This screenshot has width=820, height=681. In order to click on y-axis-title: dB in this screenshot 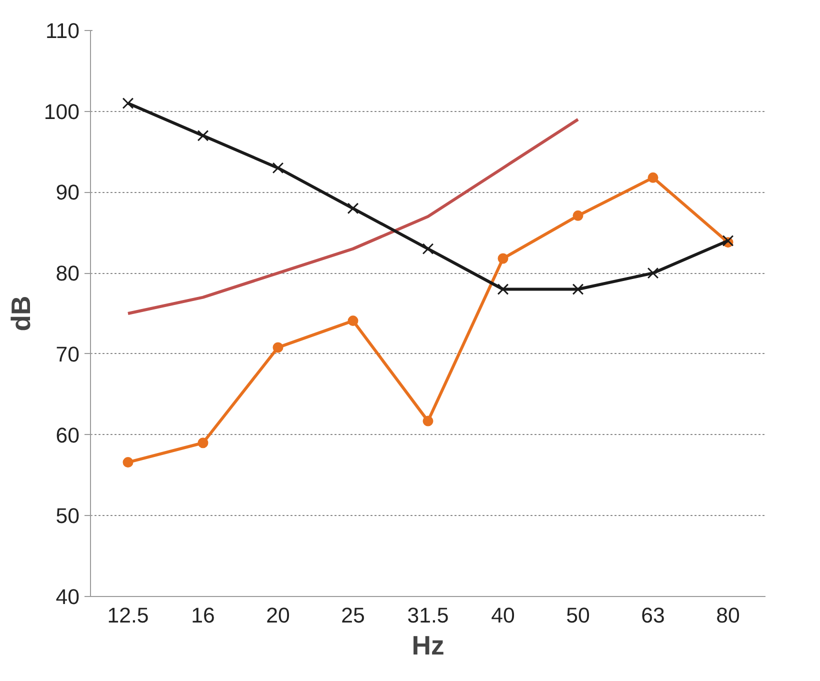, I will do `click(21, 314)`.